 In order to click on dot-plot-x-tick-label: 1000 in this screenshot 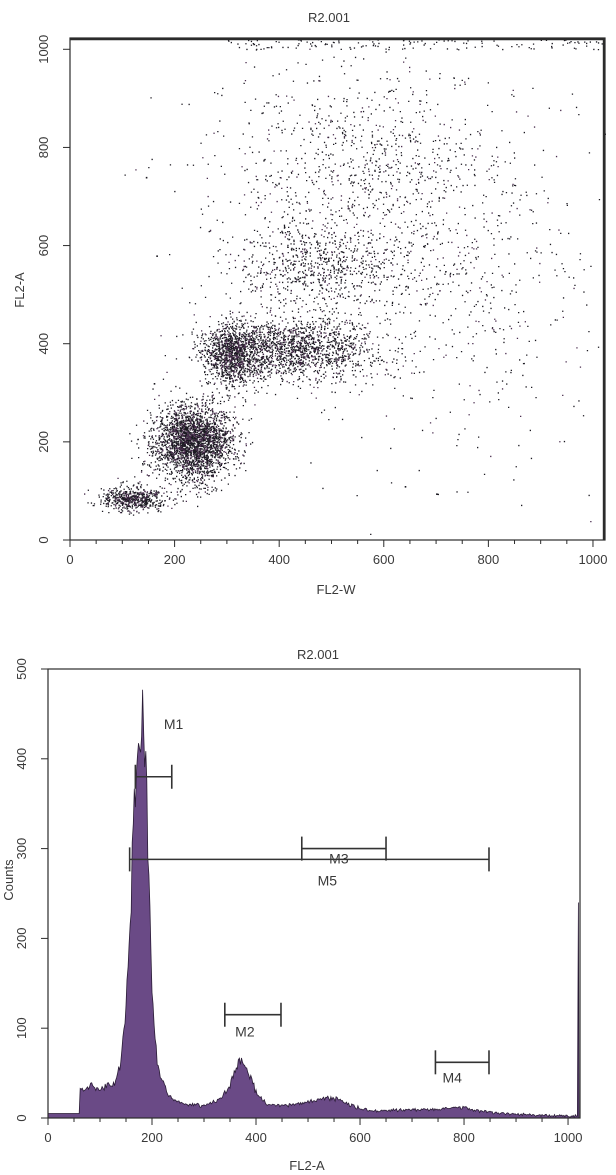, I will do `click(593, 559)`.